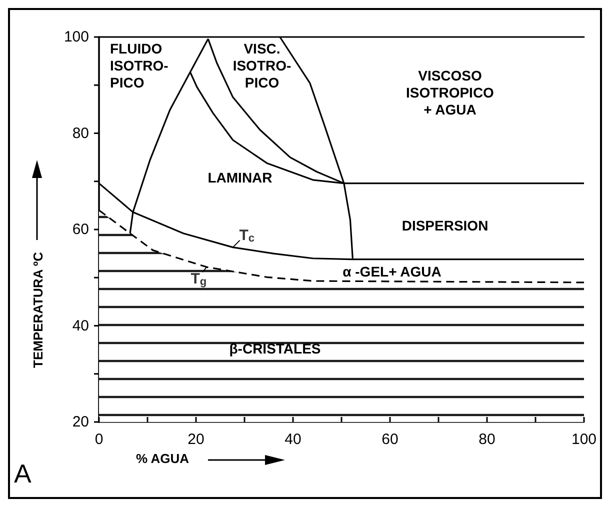 The width and height of the screenshot is (610, 507). I want to click on x-tick-label: 100, so click(584, 439).